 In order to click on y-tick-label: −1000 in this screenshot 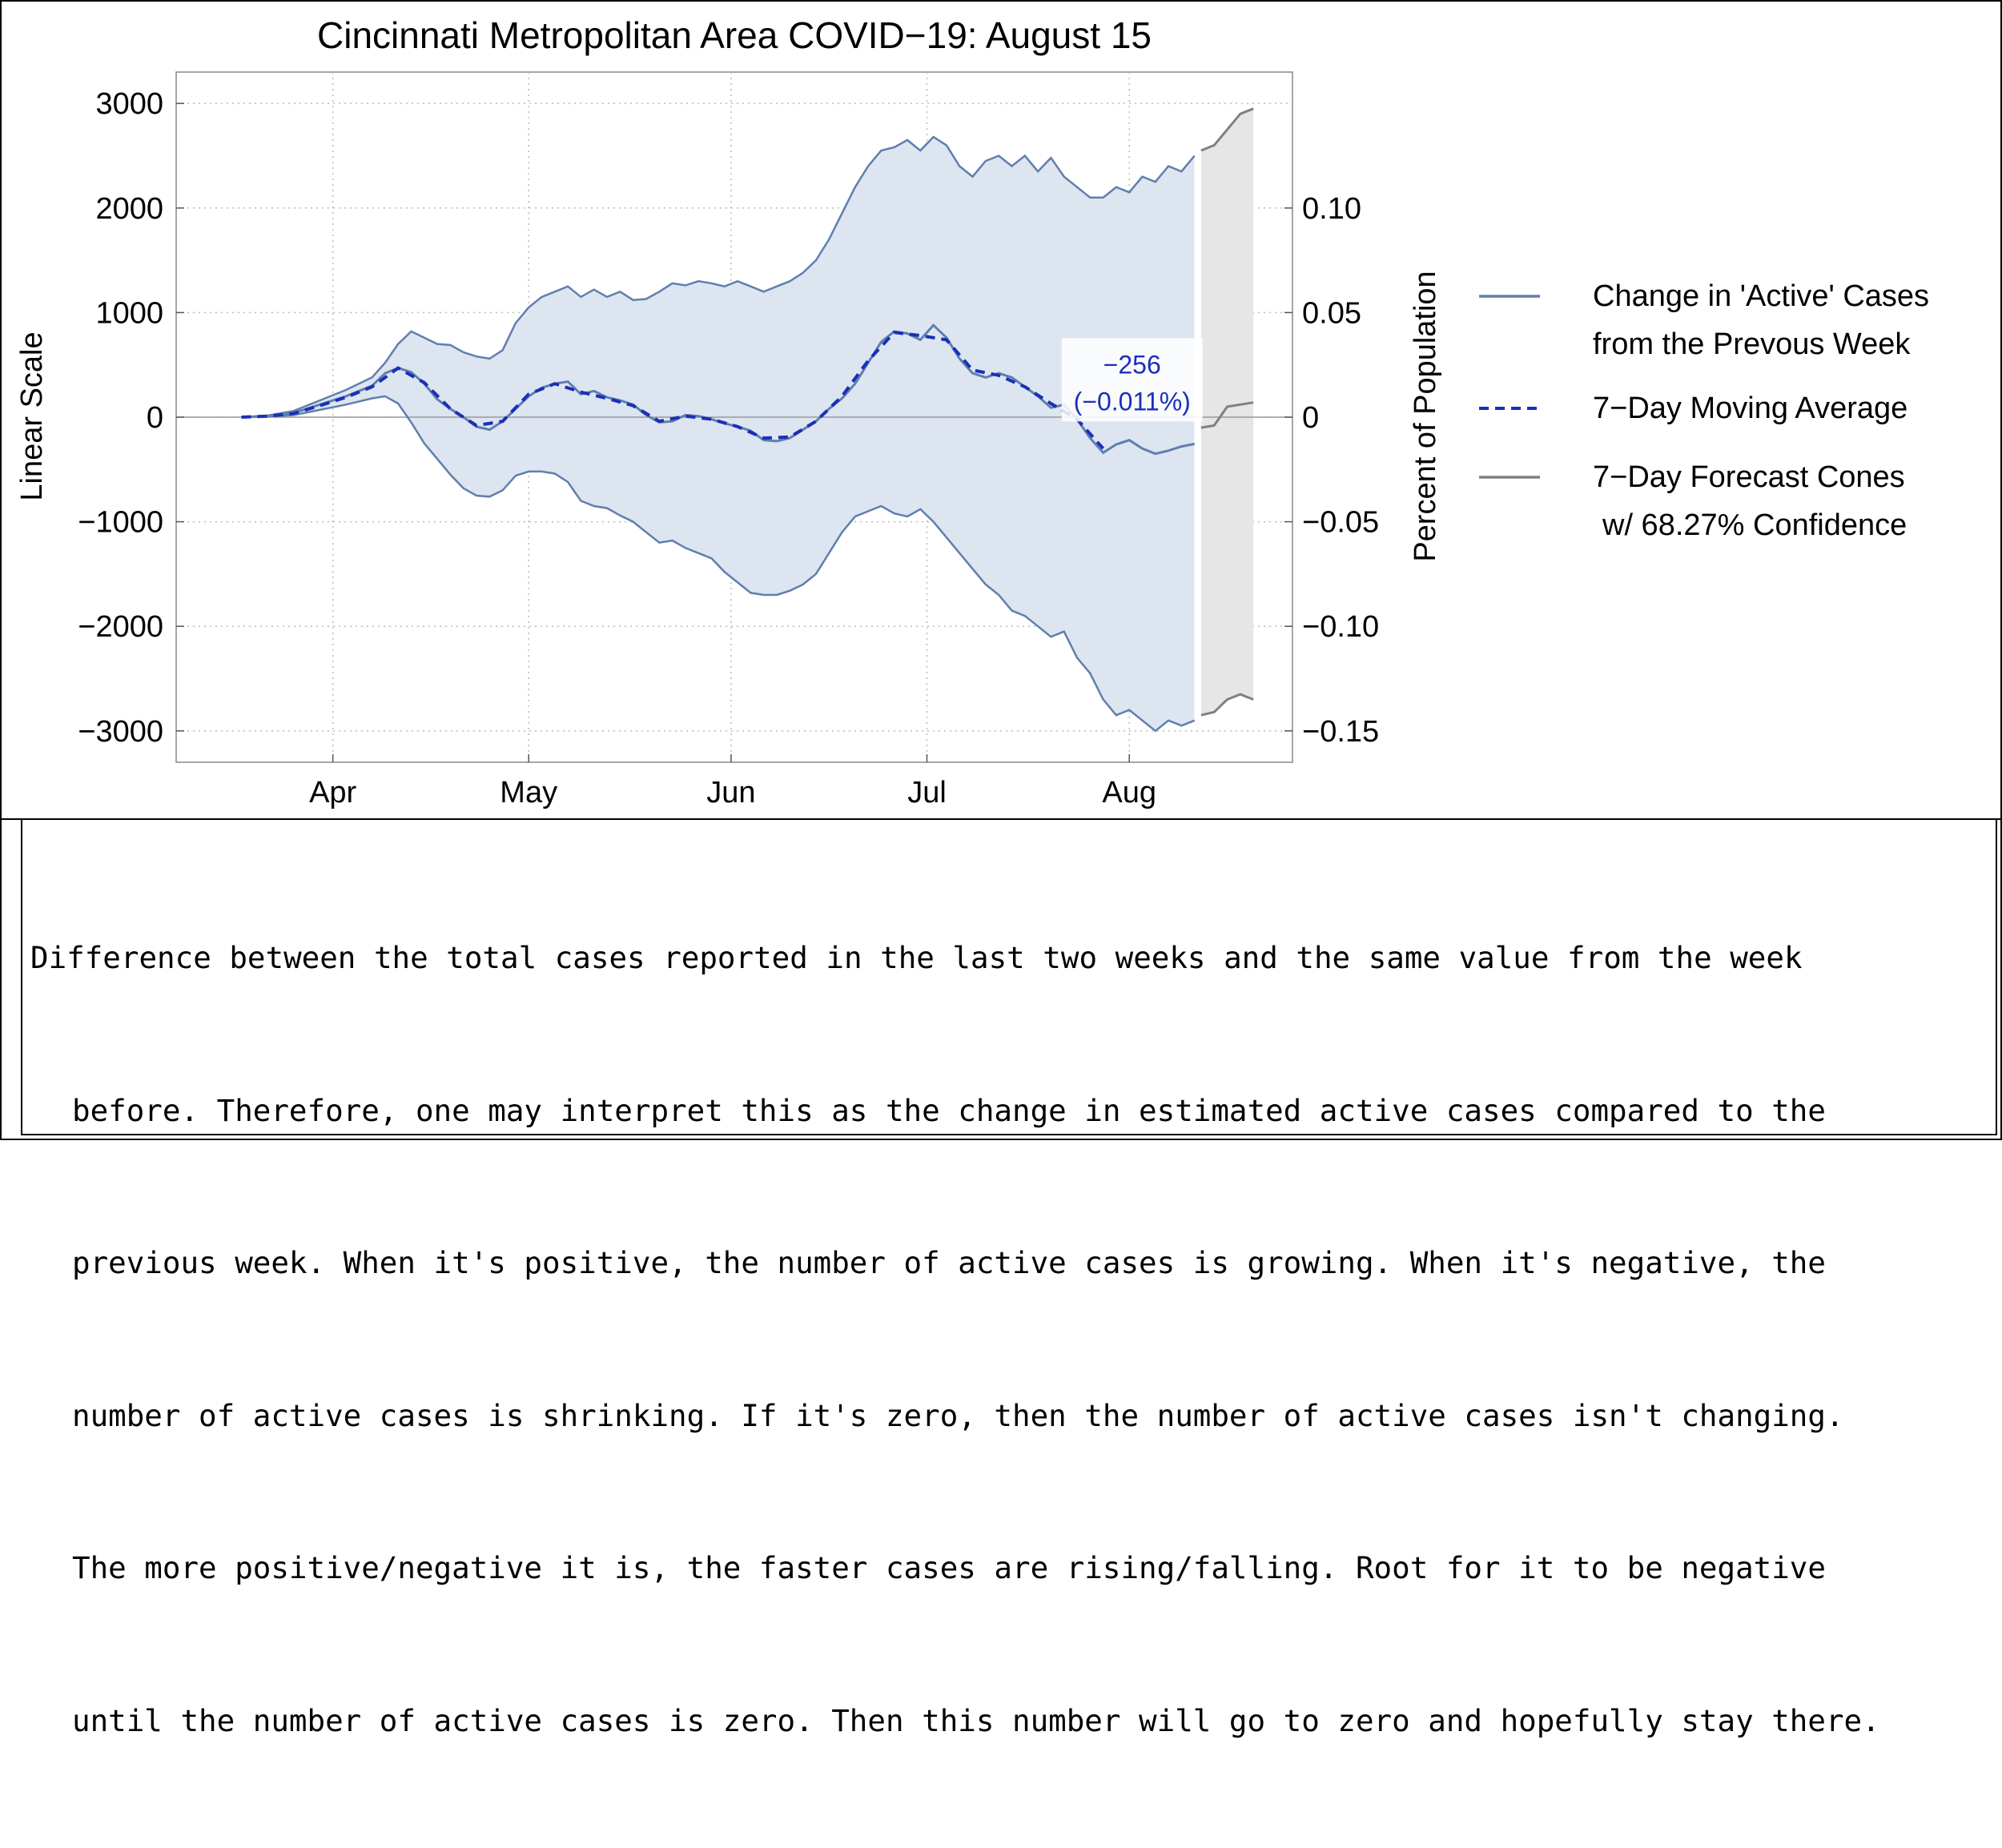, I will do `click(120, 523)`.